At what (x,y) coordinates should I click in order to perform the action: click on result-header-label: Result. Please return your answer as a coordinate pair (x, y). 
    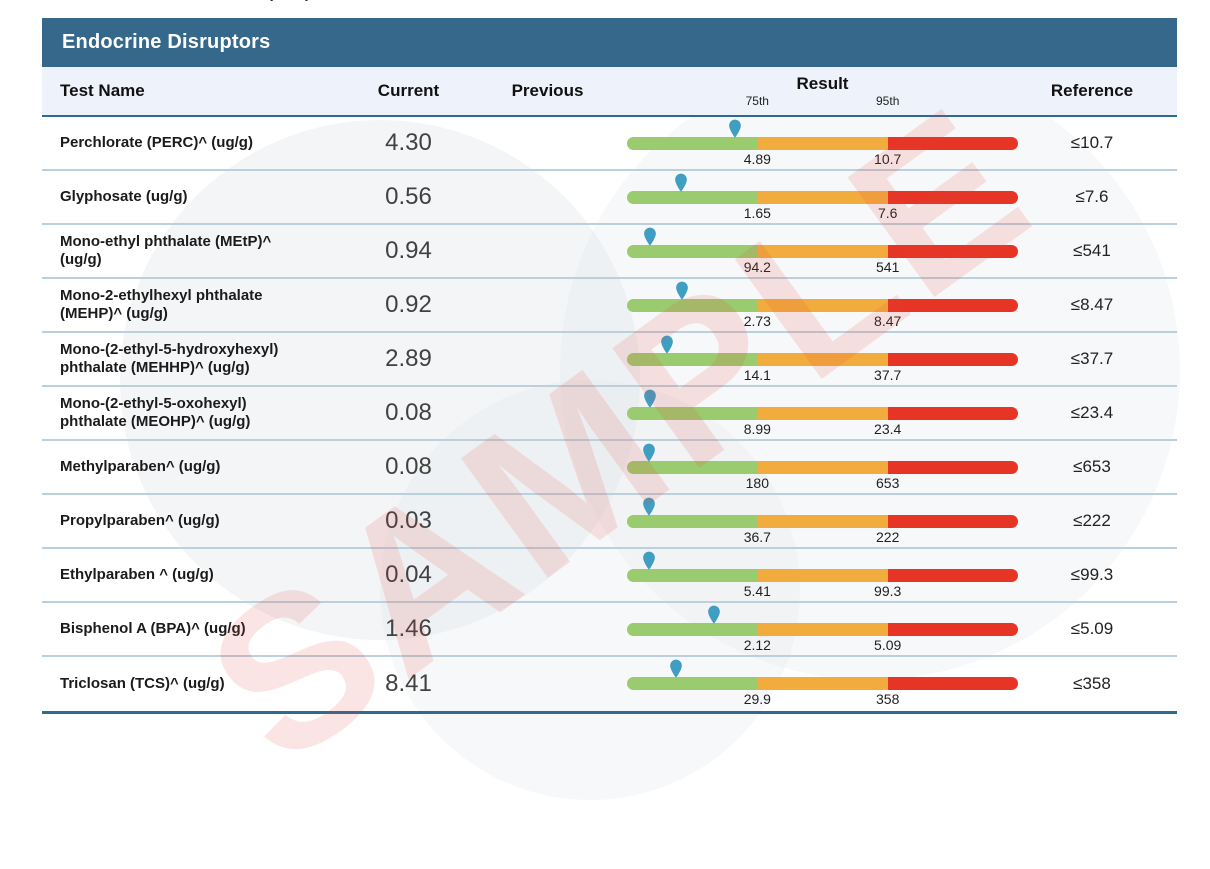
    Looking at the image, I should click on (822, 83).